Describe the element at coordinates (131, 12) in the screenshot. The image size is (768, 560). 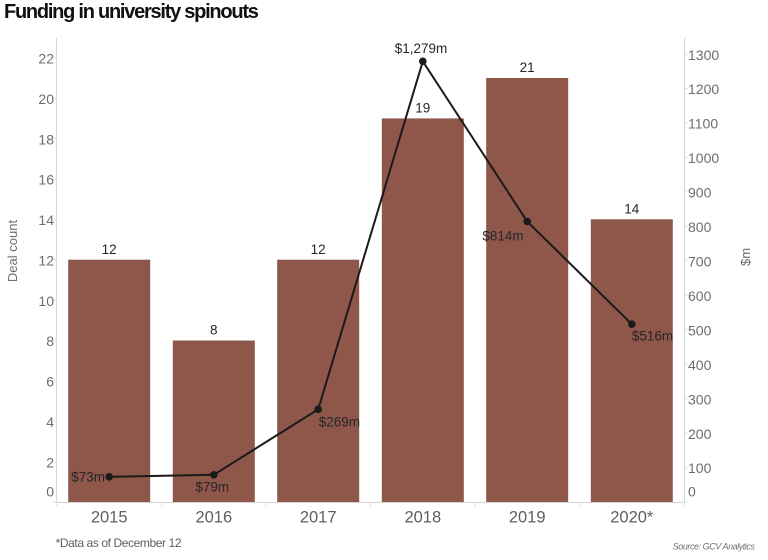
I see `svg-text: Funding in university spinouts` at that location.